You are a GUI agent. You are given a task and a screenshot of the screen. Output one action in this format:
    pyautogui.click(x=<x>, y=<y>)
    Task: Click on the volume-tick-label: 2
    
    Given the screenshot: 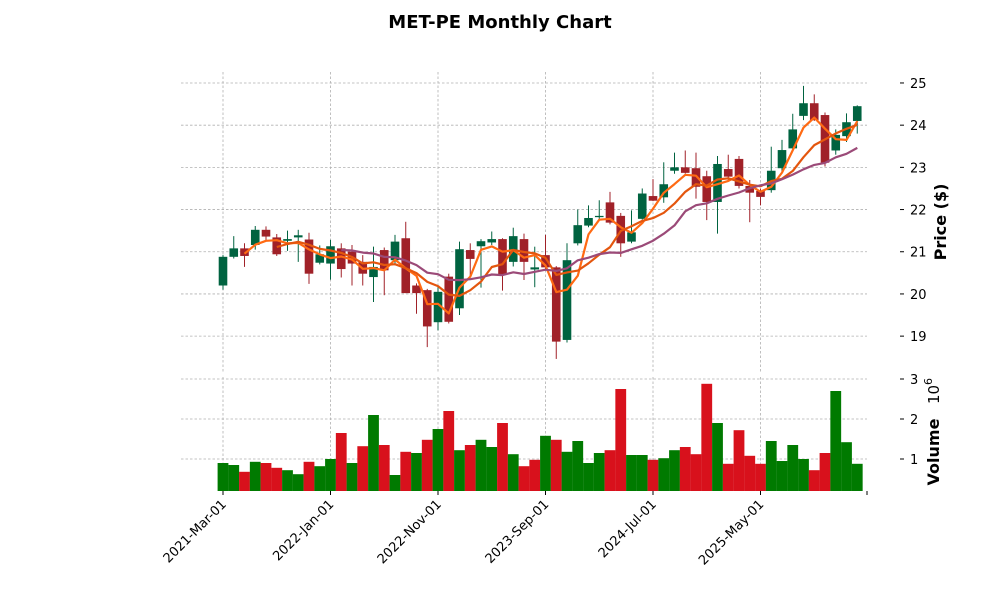 What is the action you would take?
    pyautogui.click(x=914, y=420)
    